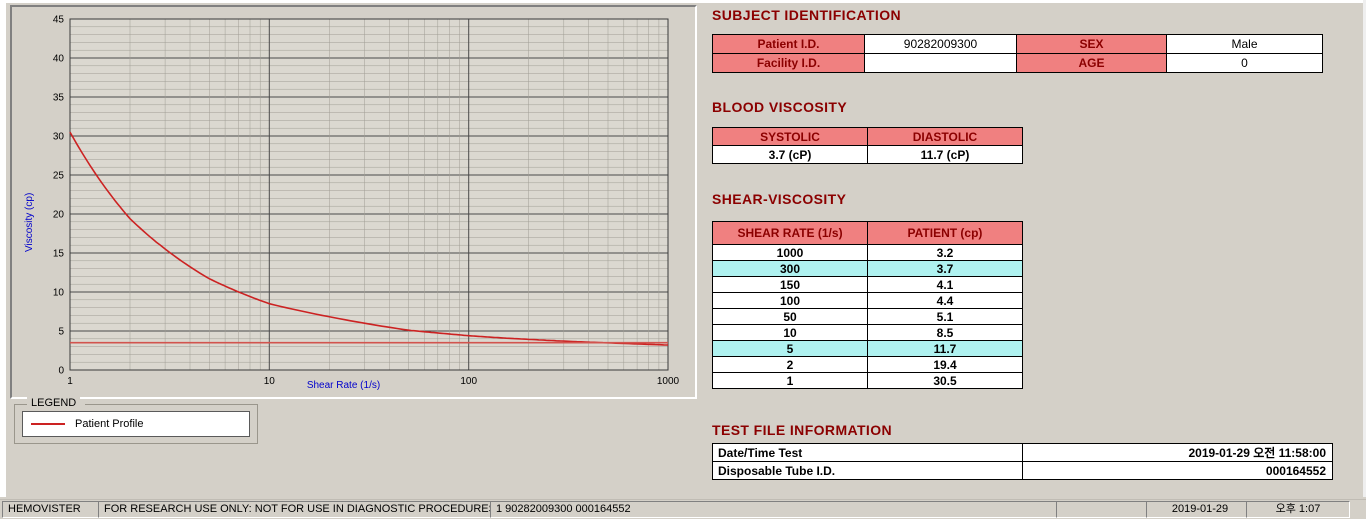 This screenshot has width=1366, height=519. I want to click on blood-viscosity-table: SYSTOLIC DIASTOLIC 3.7 (cP) 11.7 (cP), so click(867, 145).